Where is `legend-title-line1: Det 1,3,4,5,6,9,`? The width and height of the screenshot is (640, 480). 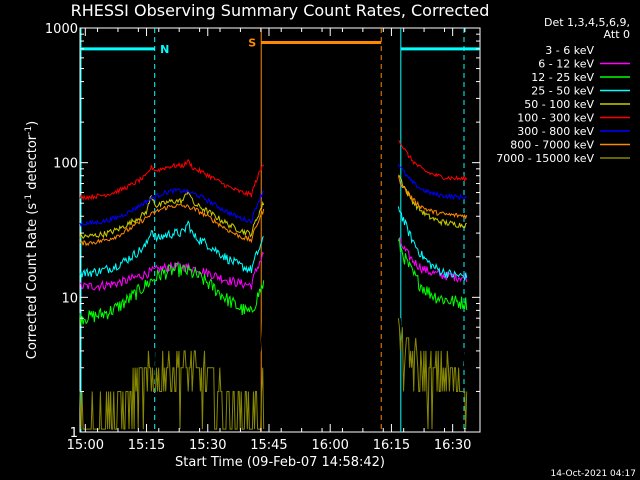 legend-title-line1: Det 1,3,4,5,6,9, is located at coordinates (587, 22).